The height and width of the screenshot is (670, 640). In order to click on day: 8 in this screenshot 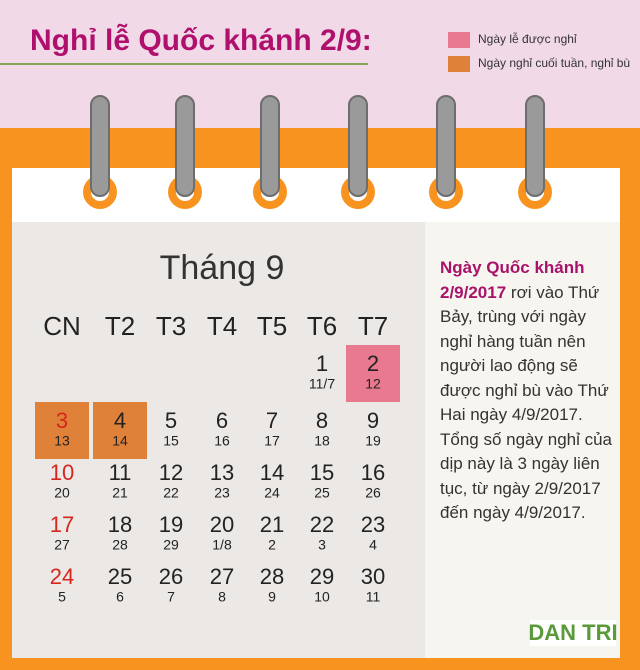, I will do `click(322, 420)`.